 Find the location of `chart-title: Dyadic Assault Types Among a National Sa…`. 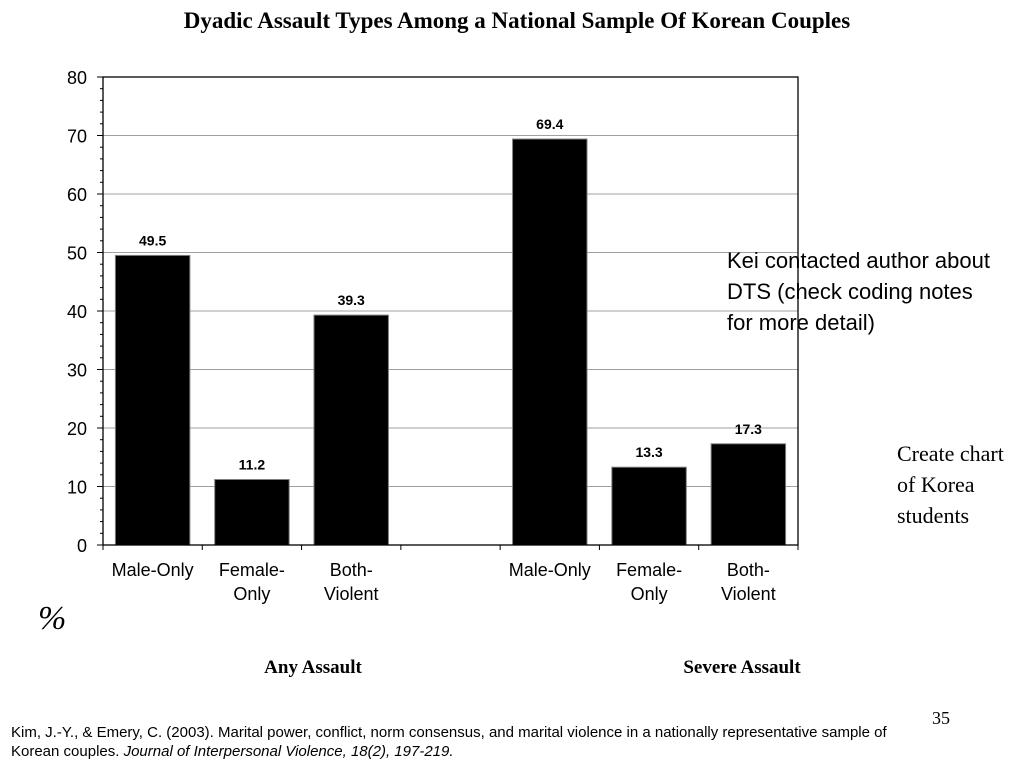

chart-title: Dyadic Assault Types Among a National Sa… is located at coordinates (517, 20).